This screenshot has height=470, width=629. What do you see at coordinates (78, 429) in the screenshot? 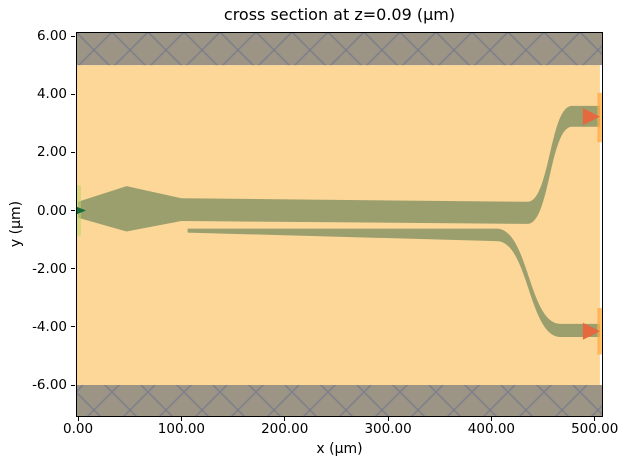
I see `x-tick-label: 0.00` at bounding box center [78, 429].